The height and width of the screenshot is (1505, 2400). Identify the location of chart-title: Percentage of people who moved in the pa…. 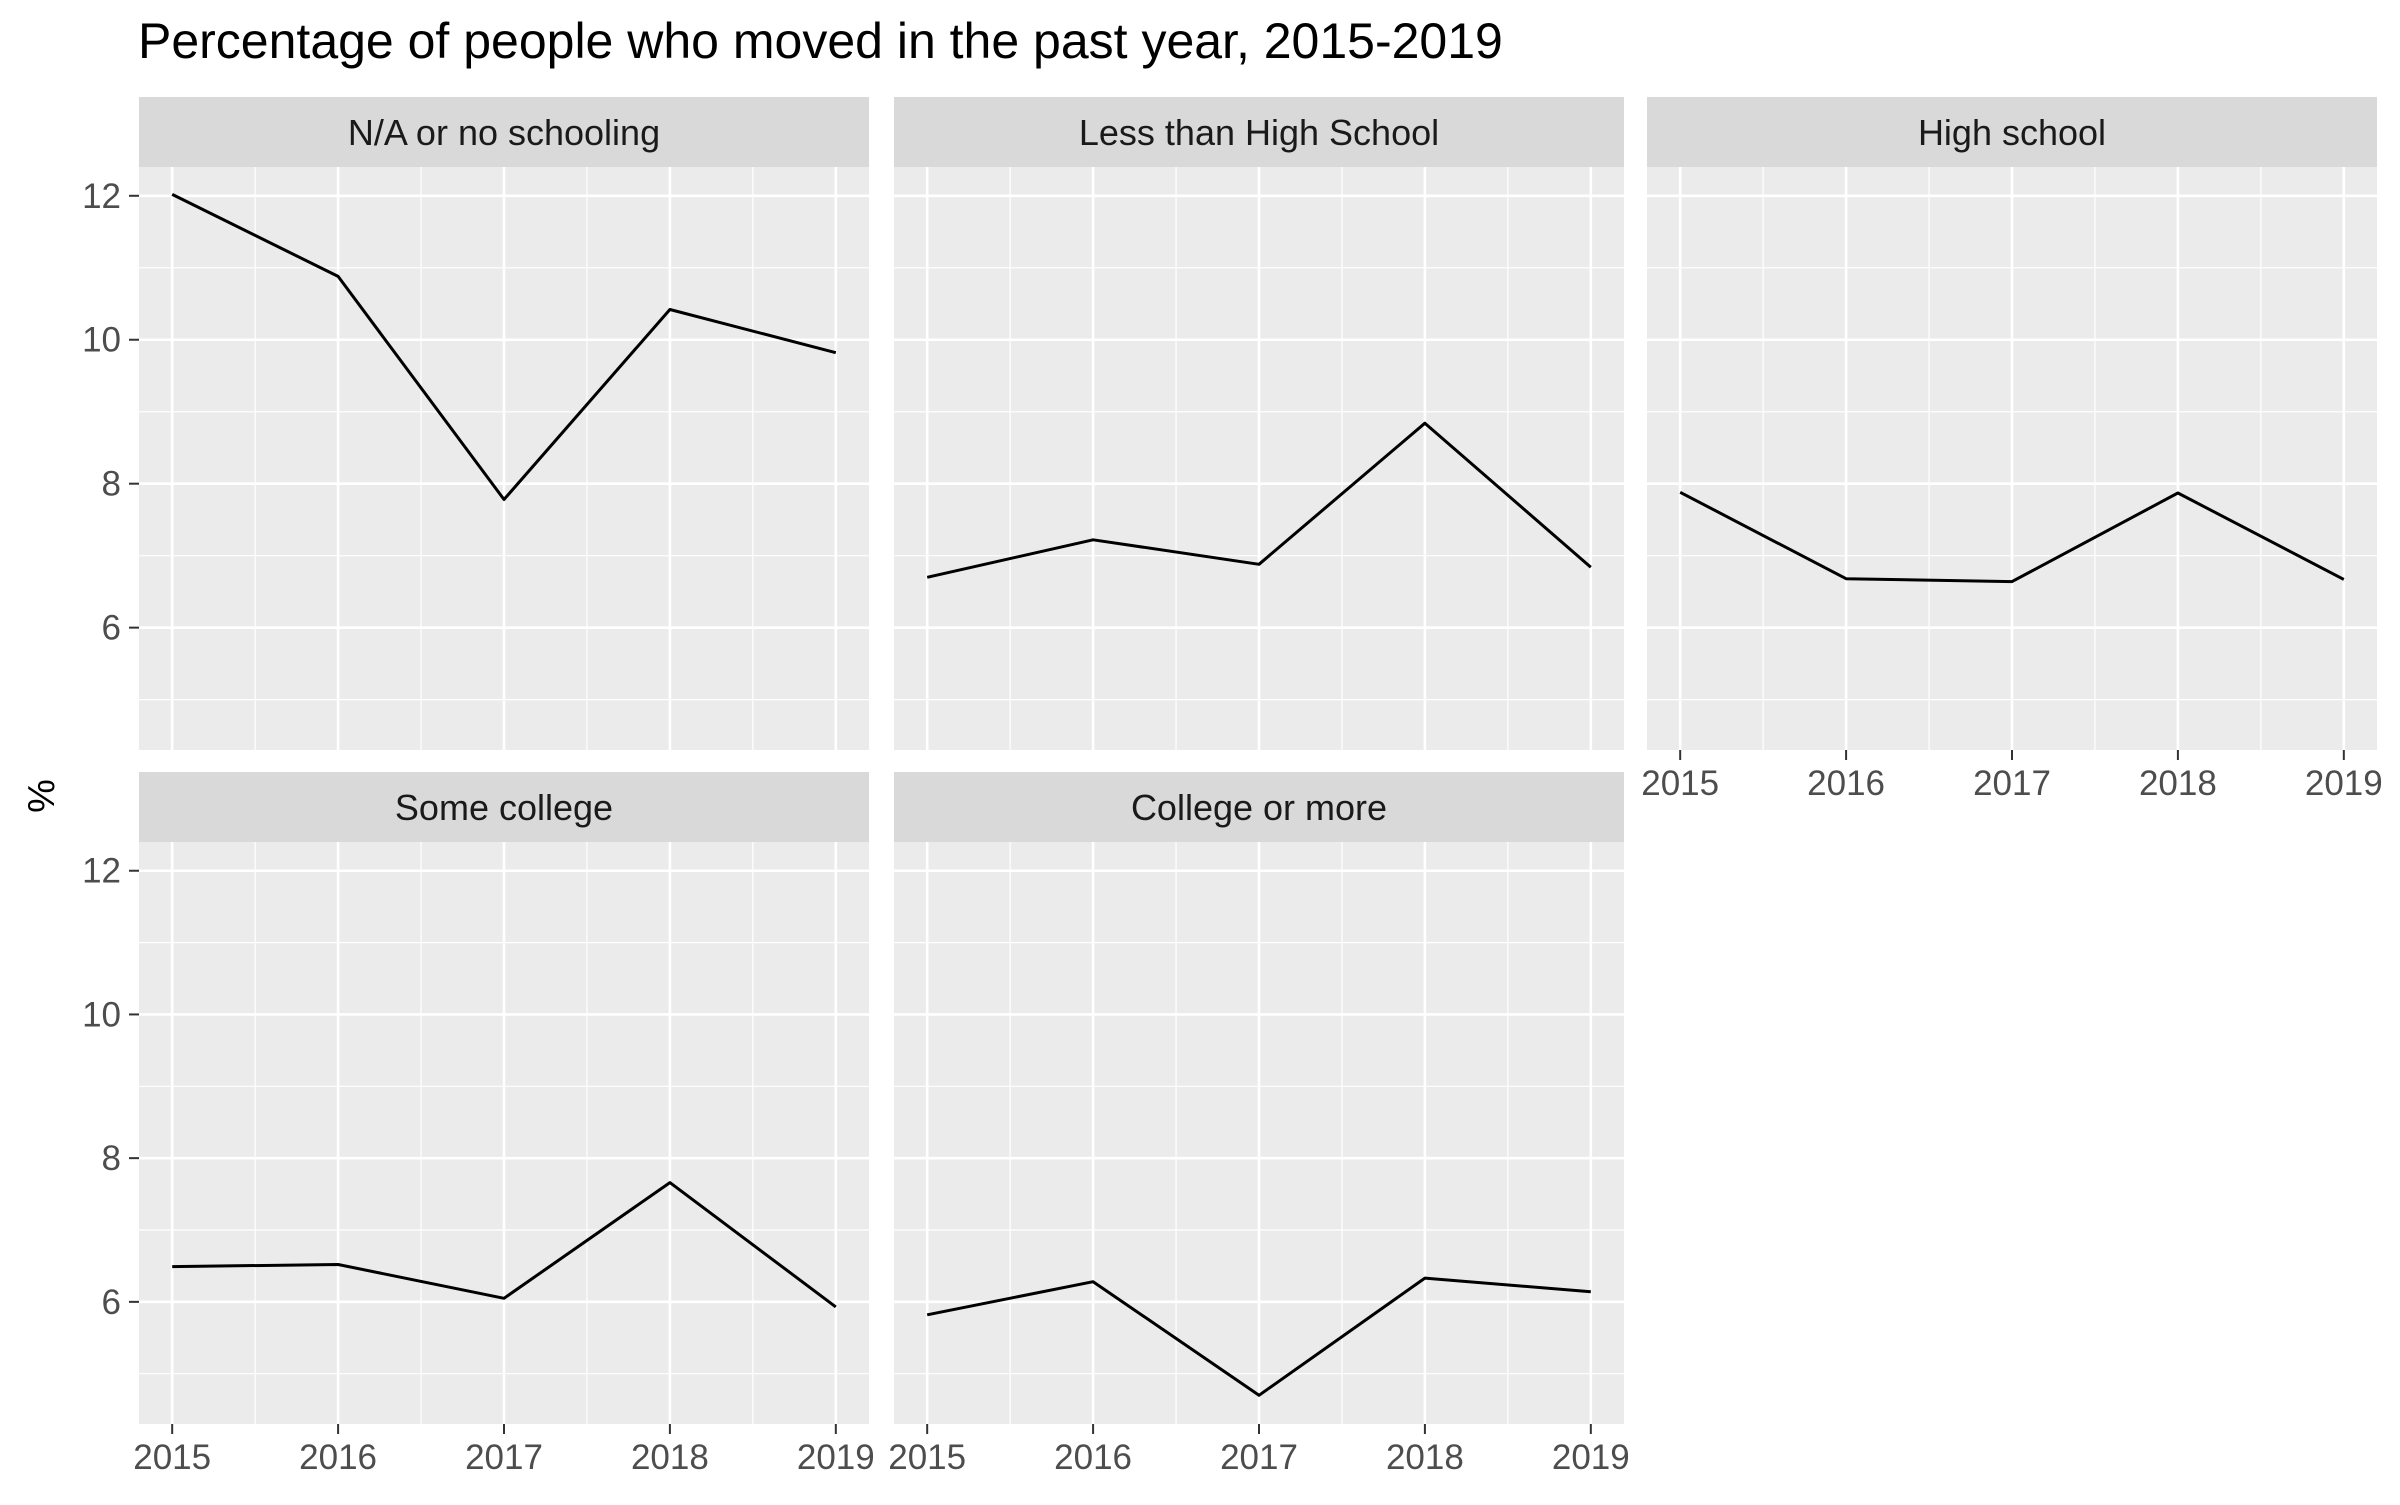
(820, 41).